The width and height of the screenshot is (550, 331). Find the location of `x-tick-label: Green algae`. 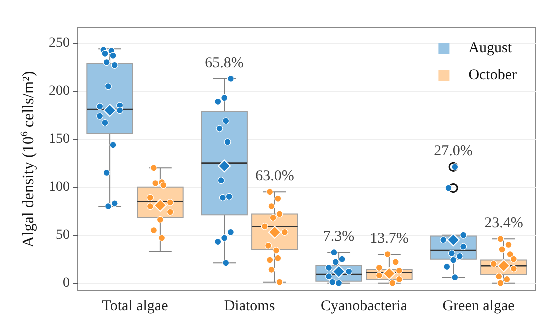

x-tick-label: Green algae is located at coordinates (479, 306).